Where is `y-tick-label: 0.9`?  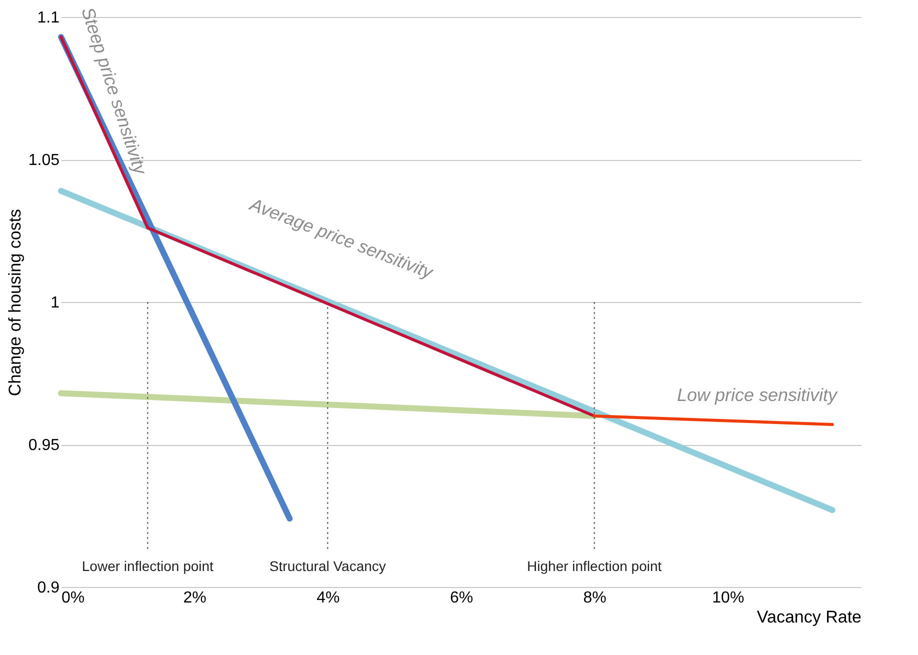 y-tick-label: 0.9 is located at coordinates (48, 588).